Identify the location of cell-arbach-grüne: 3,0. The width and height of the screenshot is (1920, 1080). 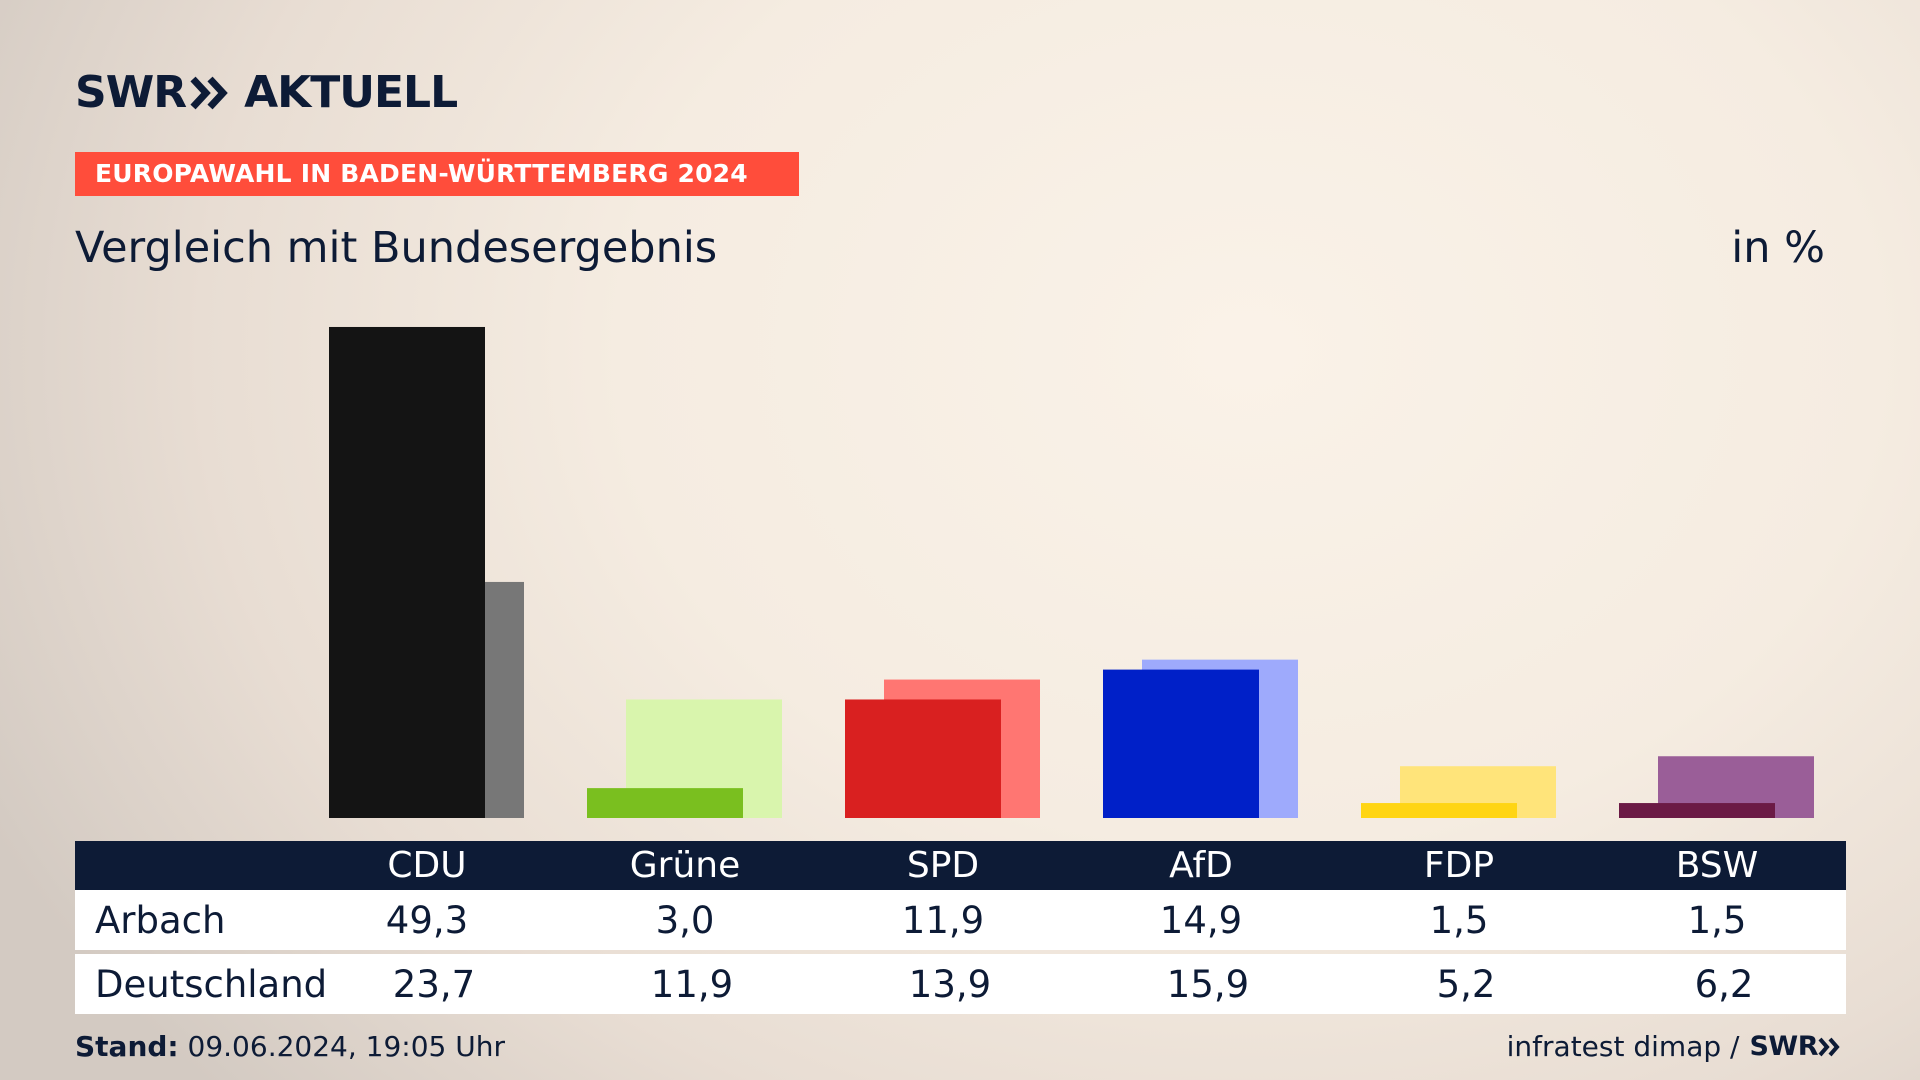
(685, 920).